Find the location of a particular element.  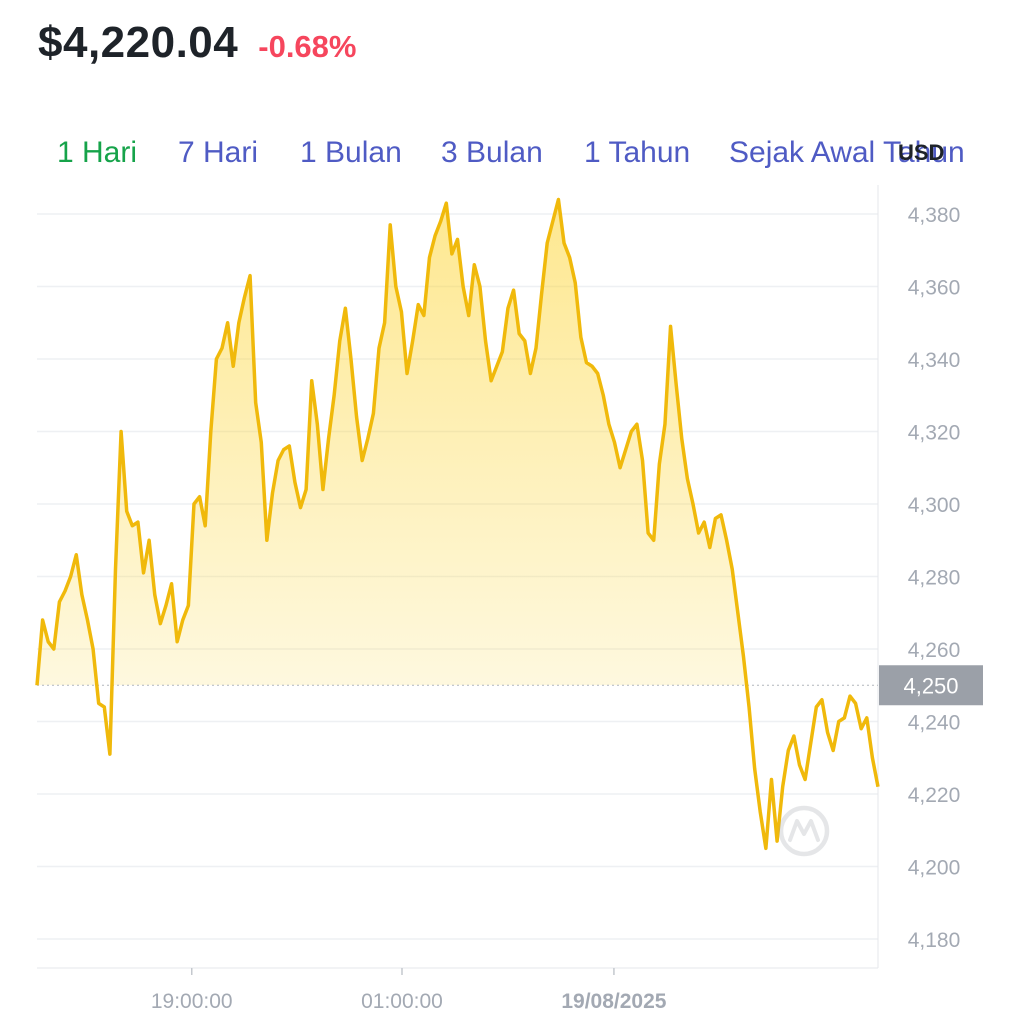

y-tick-label: 4,180 is located at coordinates (934, 940).